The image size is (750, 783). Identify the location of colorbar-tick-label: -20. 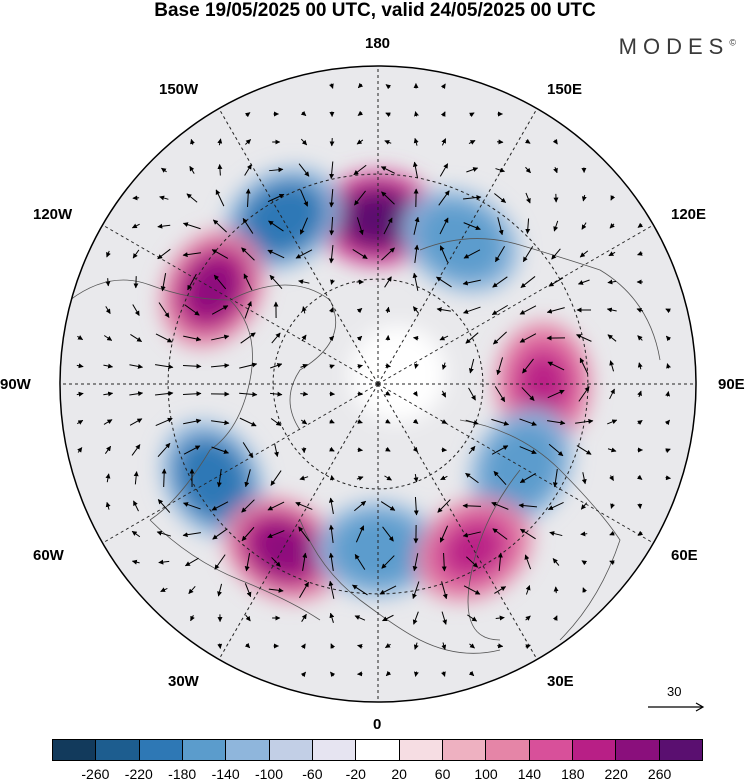
(355, 774).